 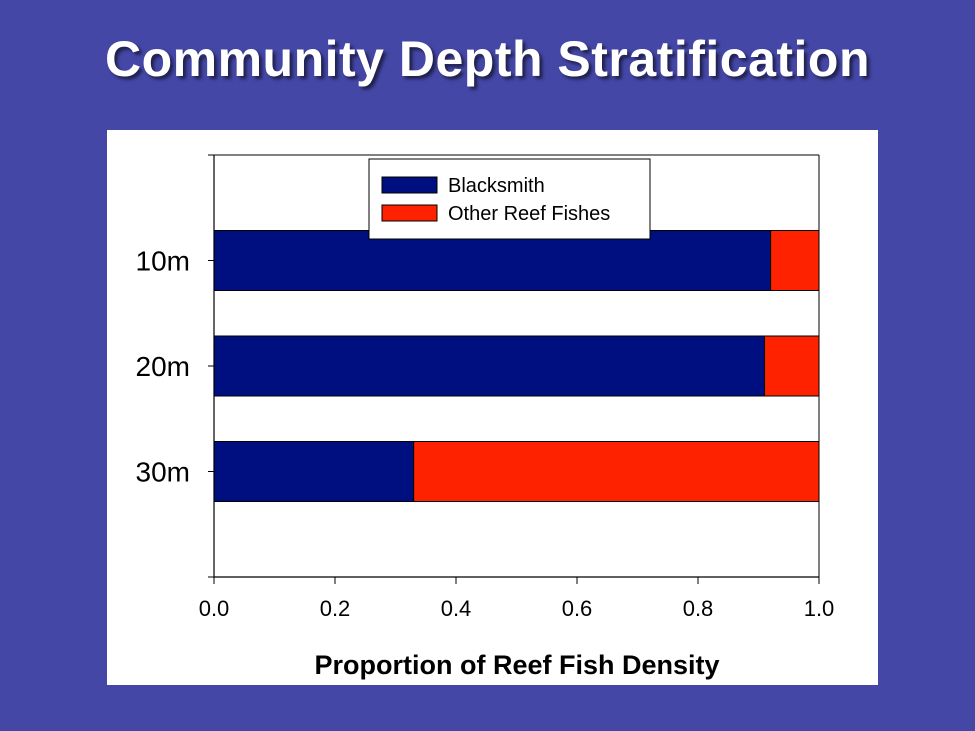 What do you see at coordinates (819, 608) in the screenshot?
I see `x-tick-label: 1.0` at bounding box center [819, 608].